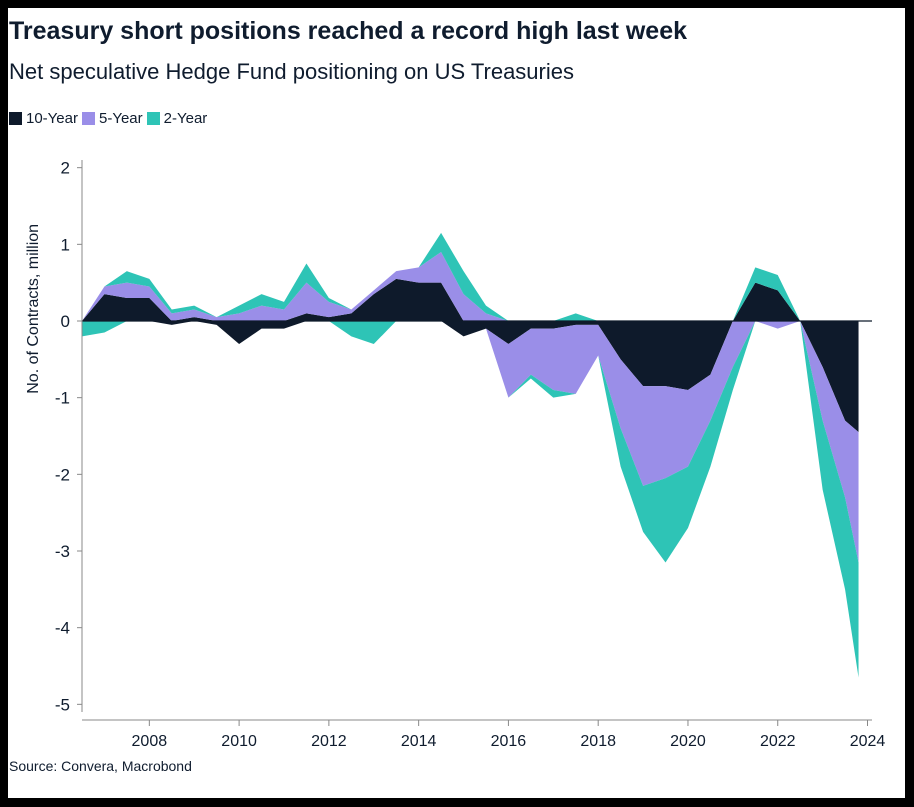  Describe the element at coordinates (121, 118) in the screenshot. I see `legend-label-5-year: 5-Year` at that location.